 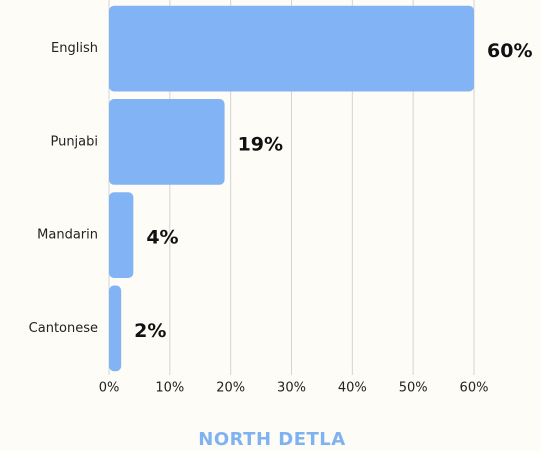 What do you see at coordinates (271, 439) in the screenshot?
I see `chart-title: NORTH DETLA` at bounding box center [271, 439].